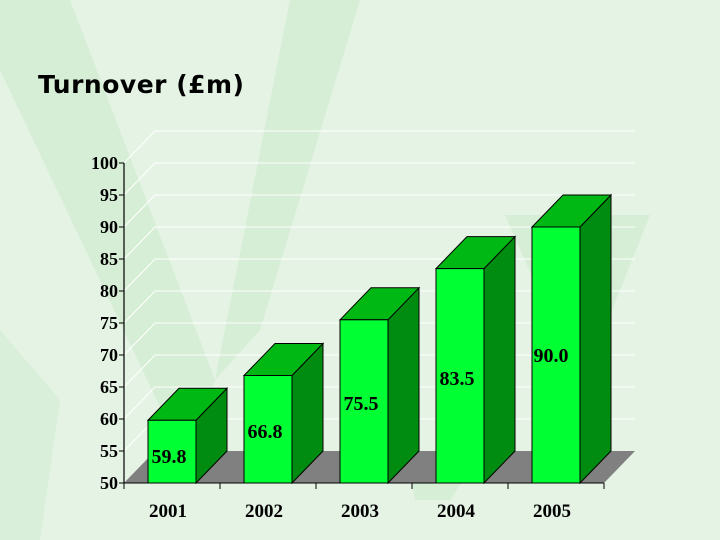  Describe the element at coordinates (109, 355) in the screenshot. I see `y-tick-label: 70` at that location.